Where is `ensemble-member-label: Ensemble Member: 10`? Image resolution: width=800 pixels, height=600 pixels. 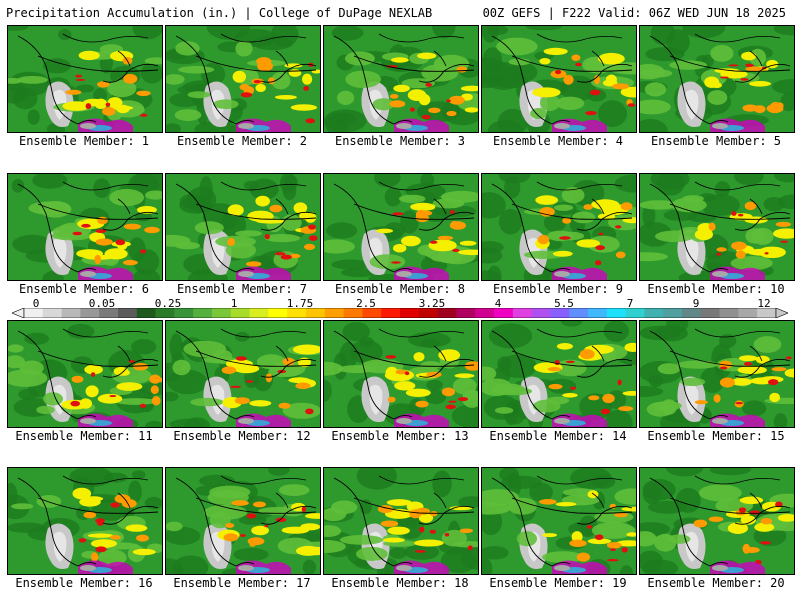 ensemble-member-label: Ensemble Member: 10 is located at coordinates (716, 289).